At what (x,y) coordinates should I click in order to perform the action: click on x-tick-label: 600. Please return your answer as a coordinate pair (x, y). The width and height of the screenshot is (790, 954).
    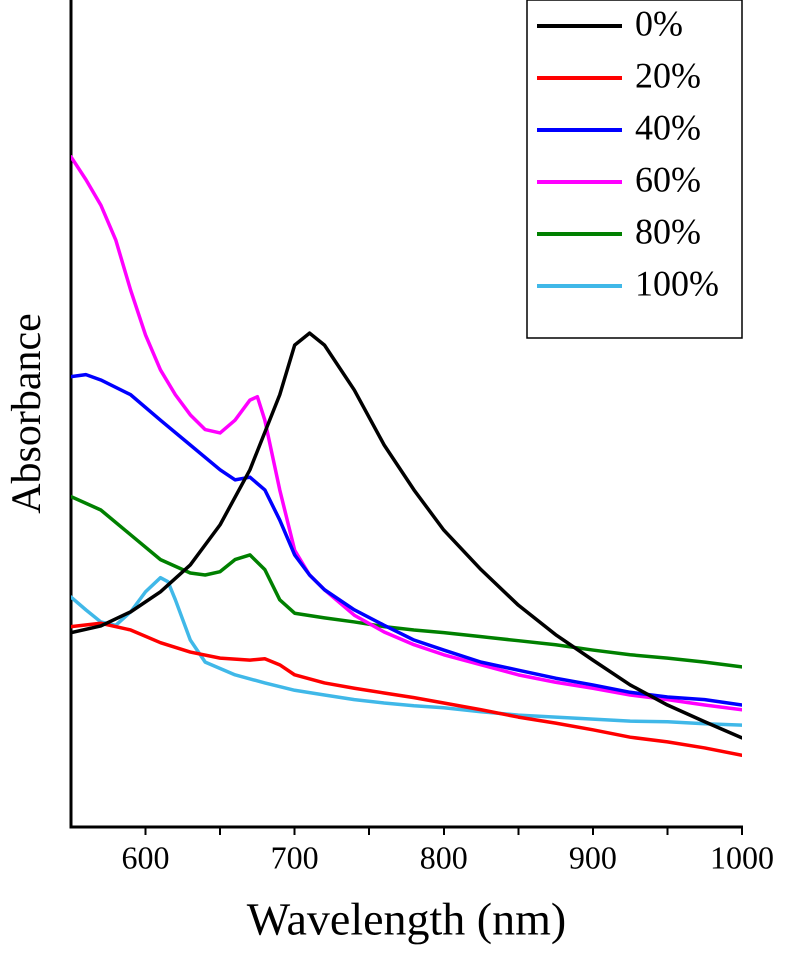
    Looking at the image, I should click on (146, 858).